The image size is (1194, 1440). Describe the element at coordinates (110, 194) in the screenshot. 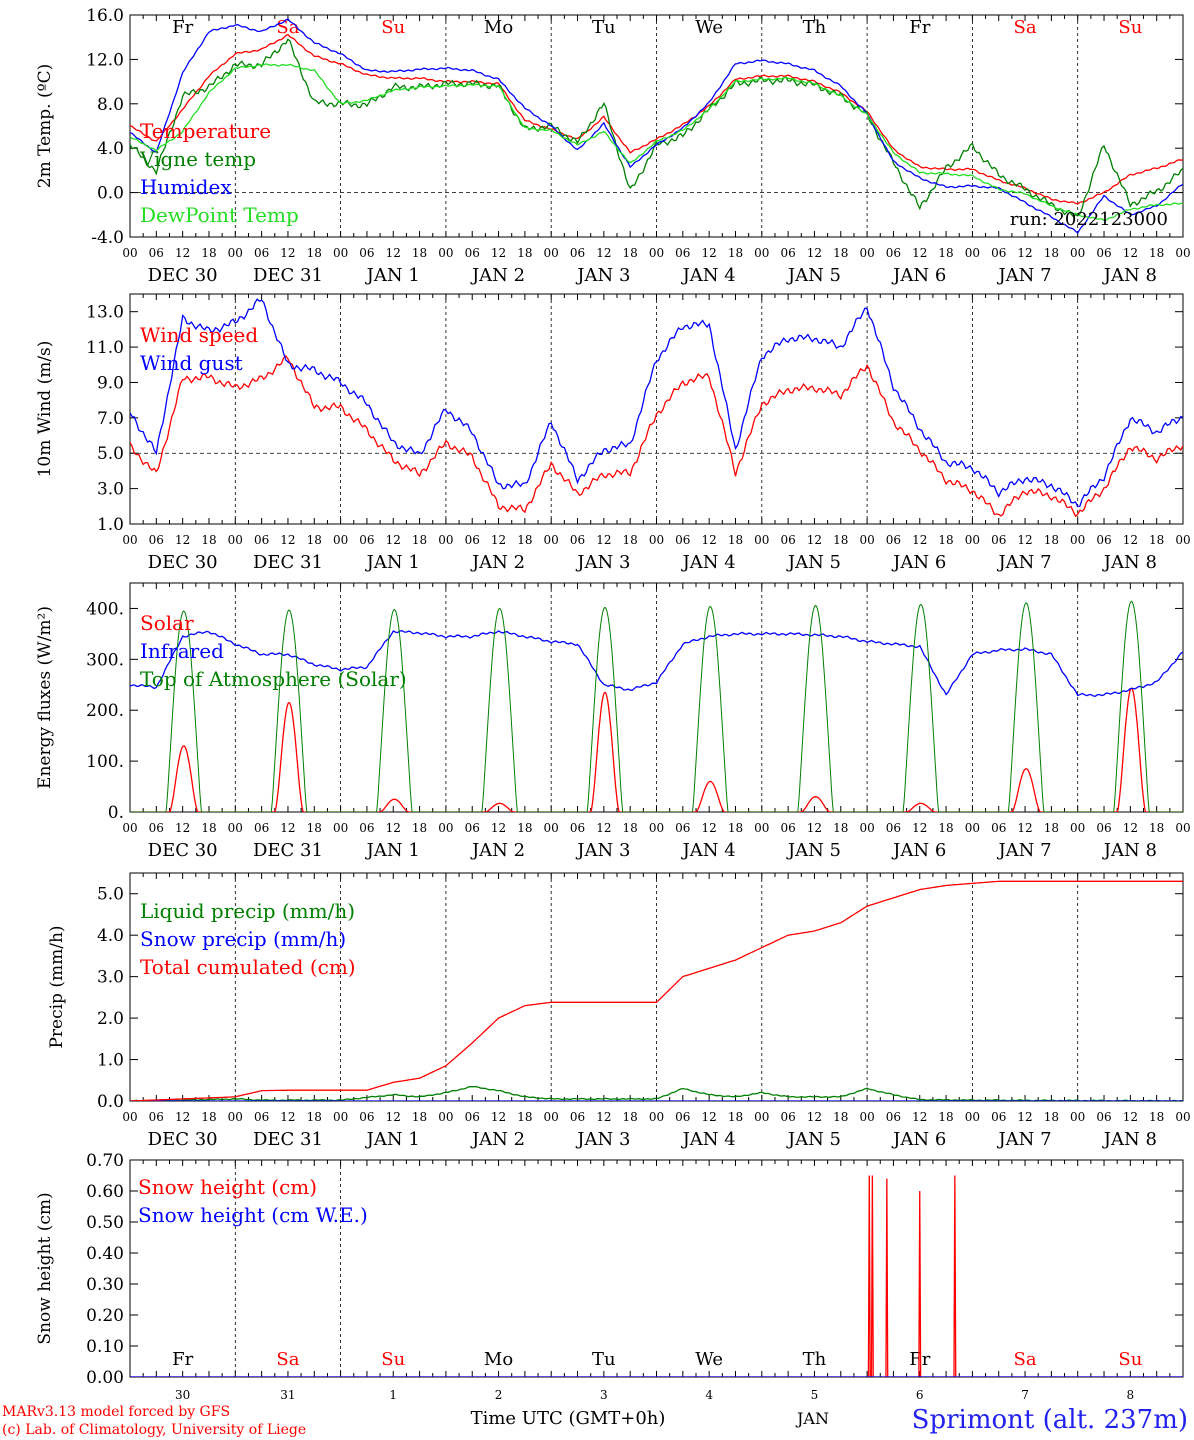

I see `y-tick-label: 0.0` at that location.